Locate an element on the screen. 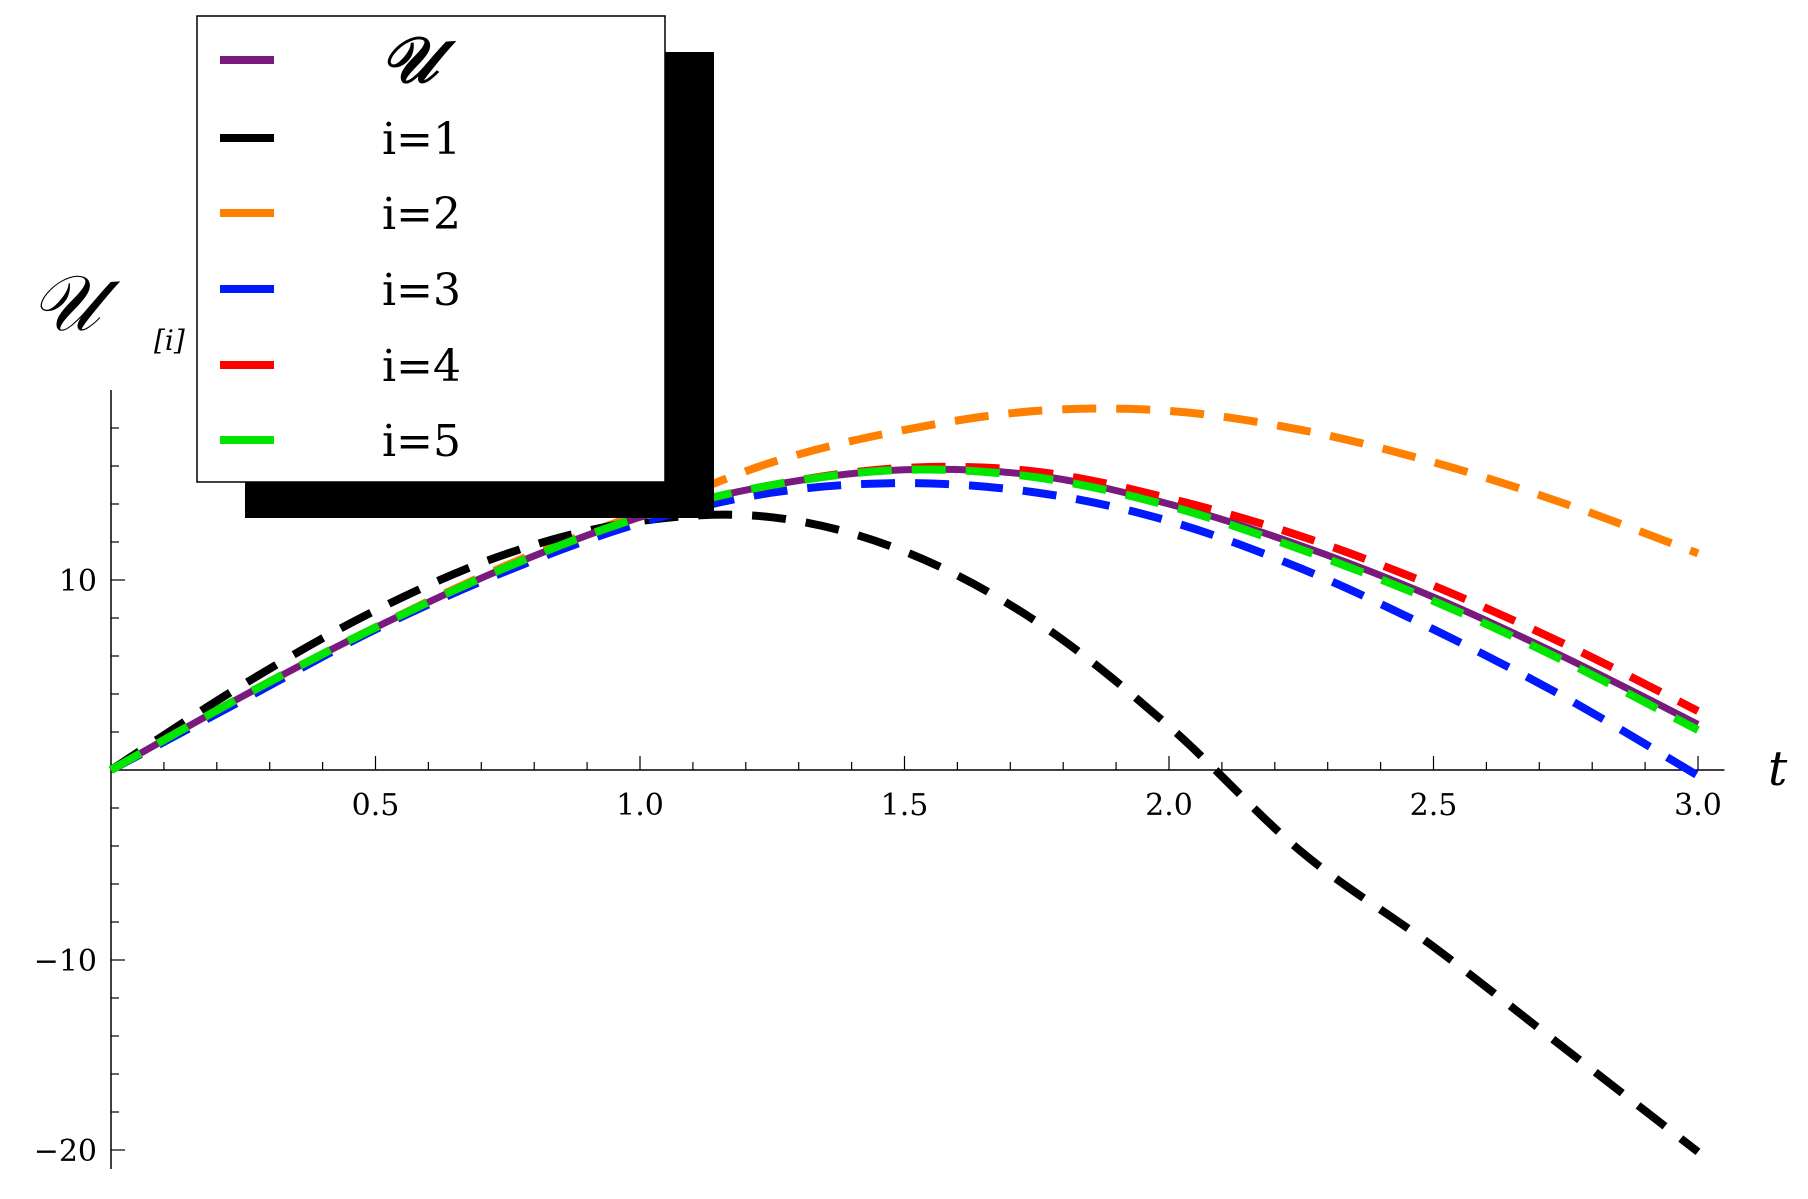  x-axis-title: t is located at coordinates (1778, 769).